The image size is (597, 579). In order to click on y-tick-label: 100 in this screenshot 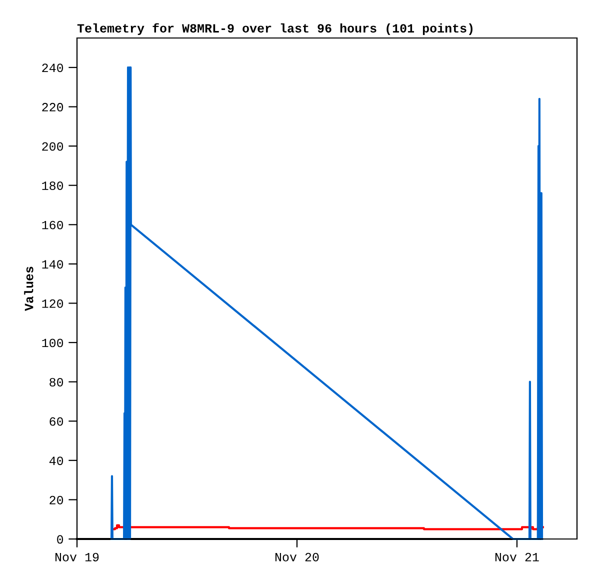, I will do `click(53, 343)`.